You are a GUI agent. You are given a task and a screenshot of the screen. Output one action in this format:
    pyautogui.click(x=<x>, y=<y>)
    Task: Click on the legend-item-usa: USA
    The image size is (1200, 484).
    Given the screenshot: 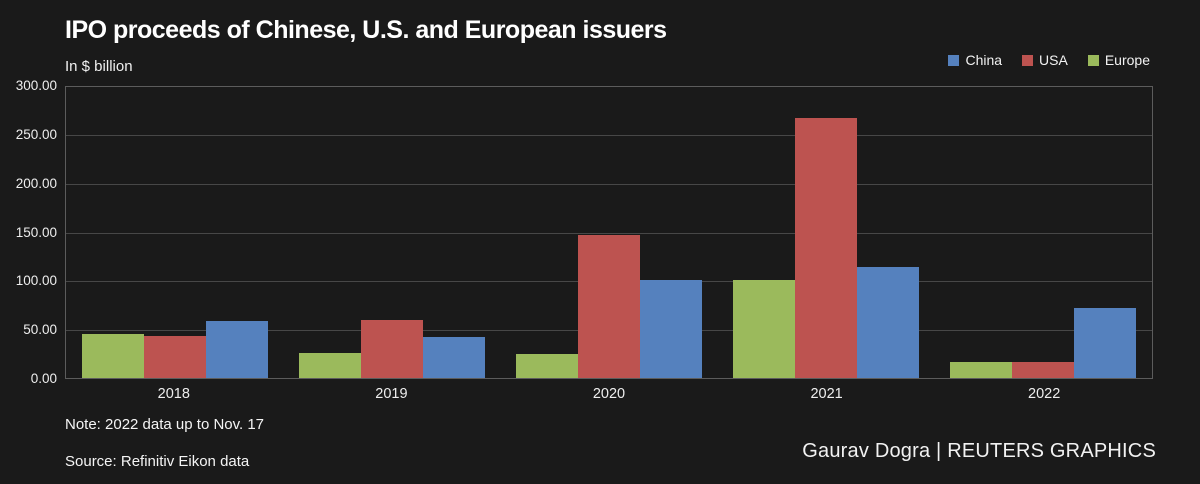 What is the action you would take?
    pyautogui.click(x=1045, y=60)
    